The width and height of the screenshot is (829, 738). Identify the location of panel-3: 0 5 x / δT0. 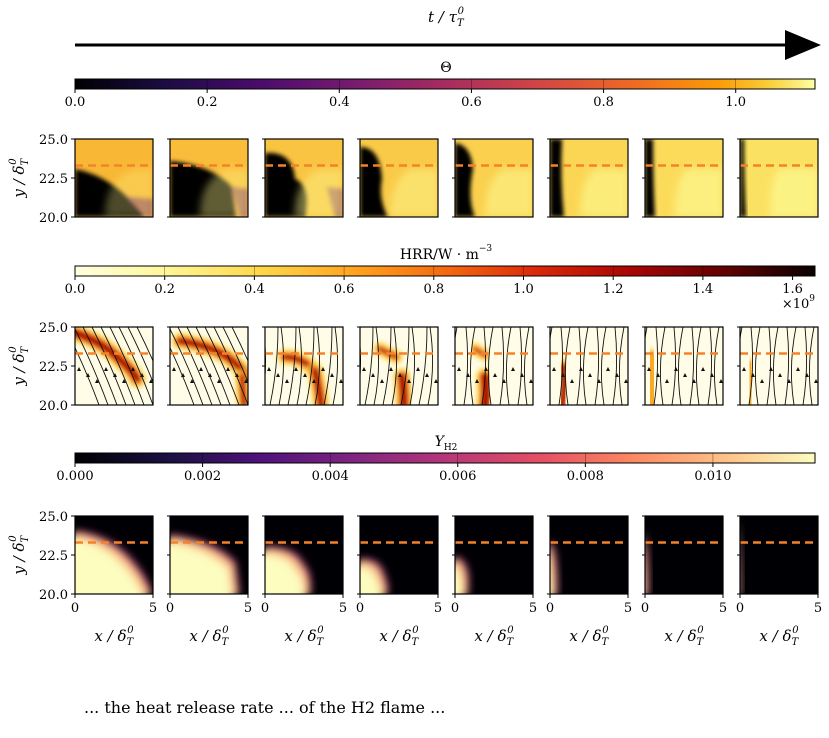
(304, 581).